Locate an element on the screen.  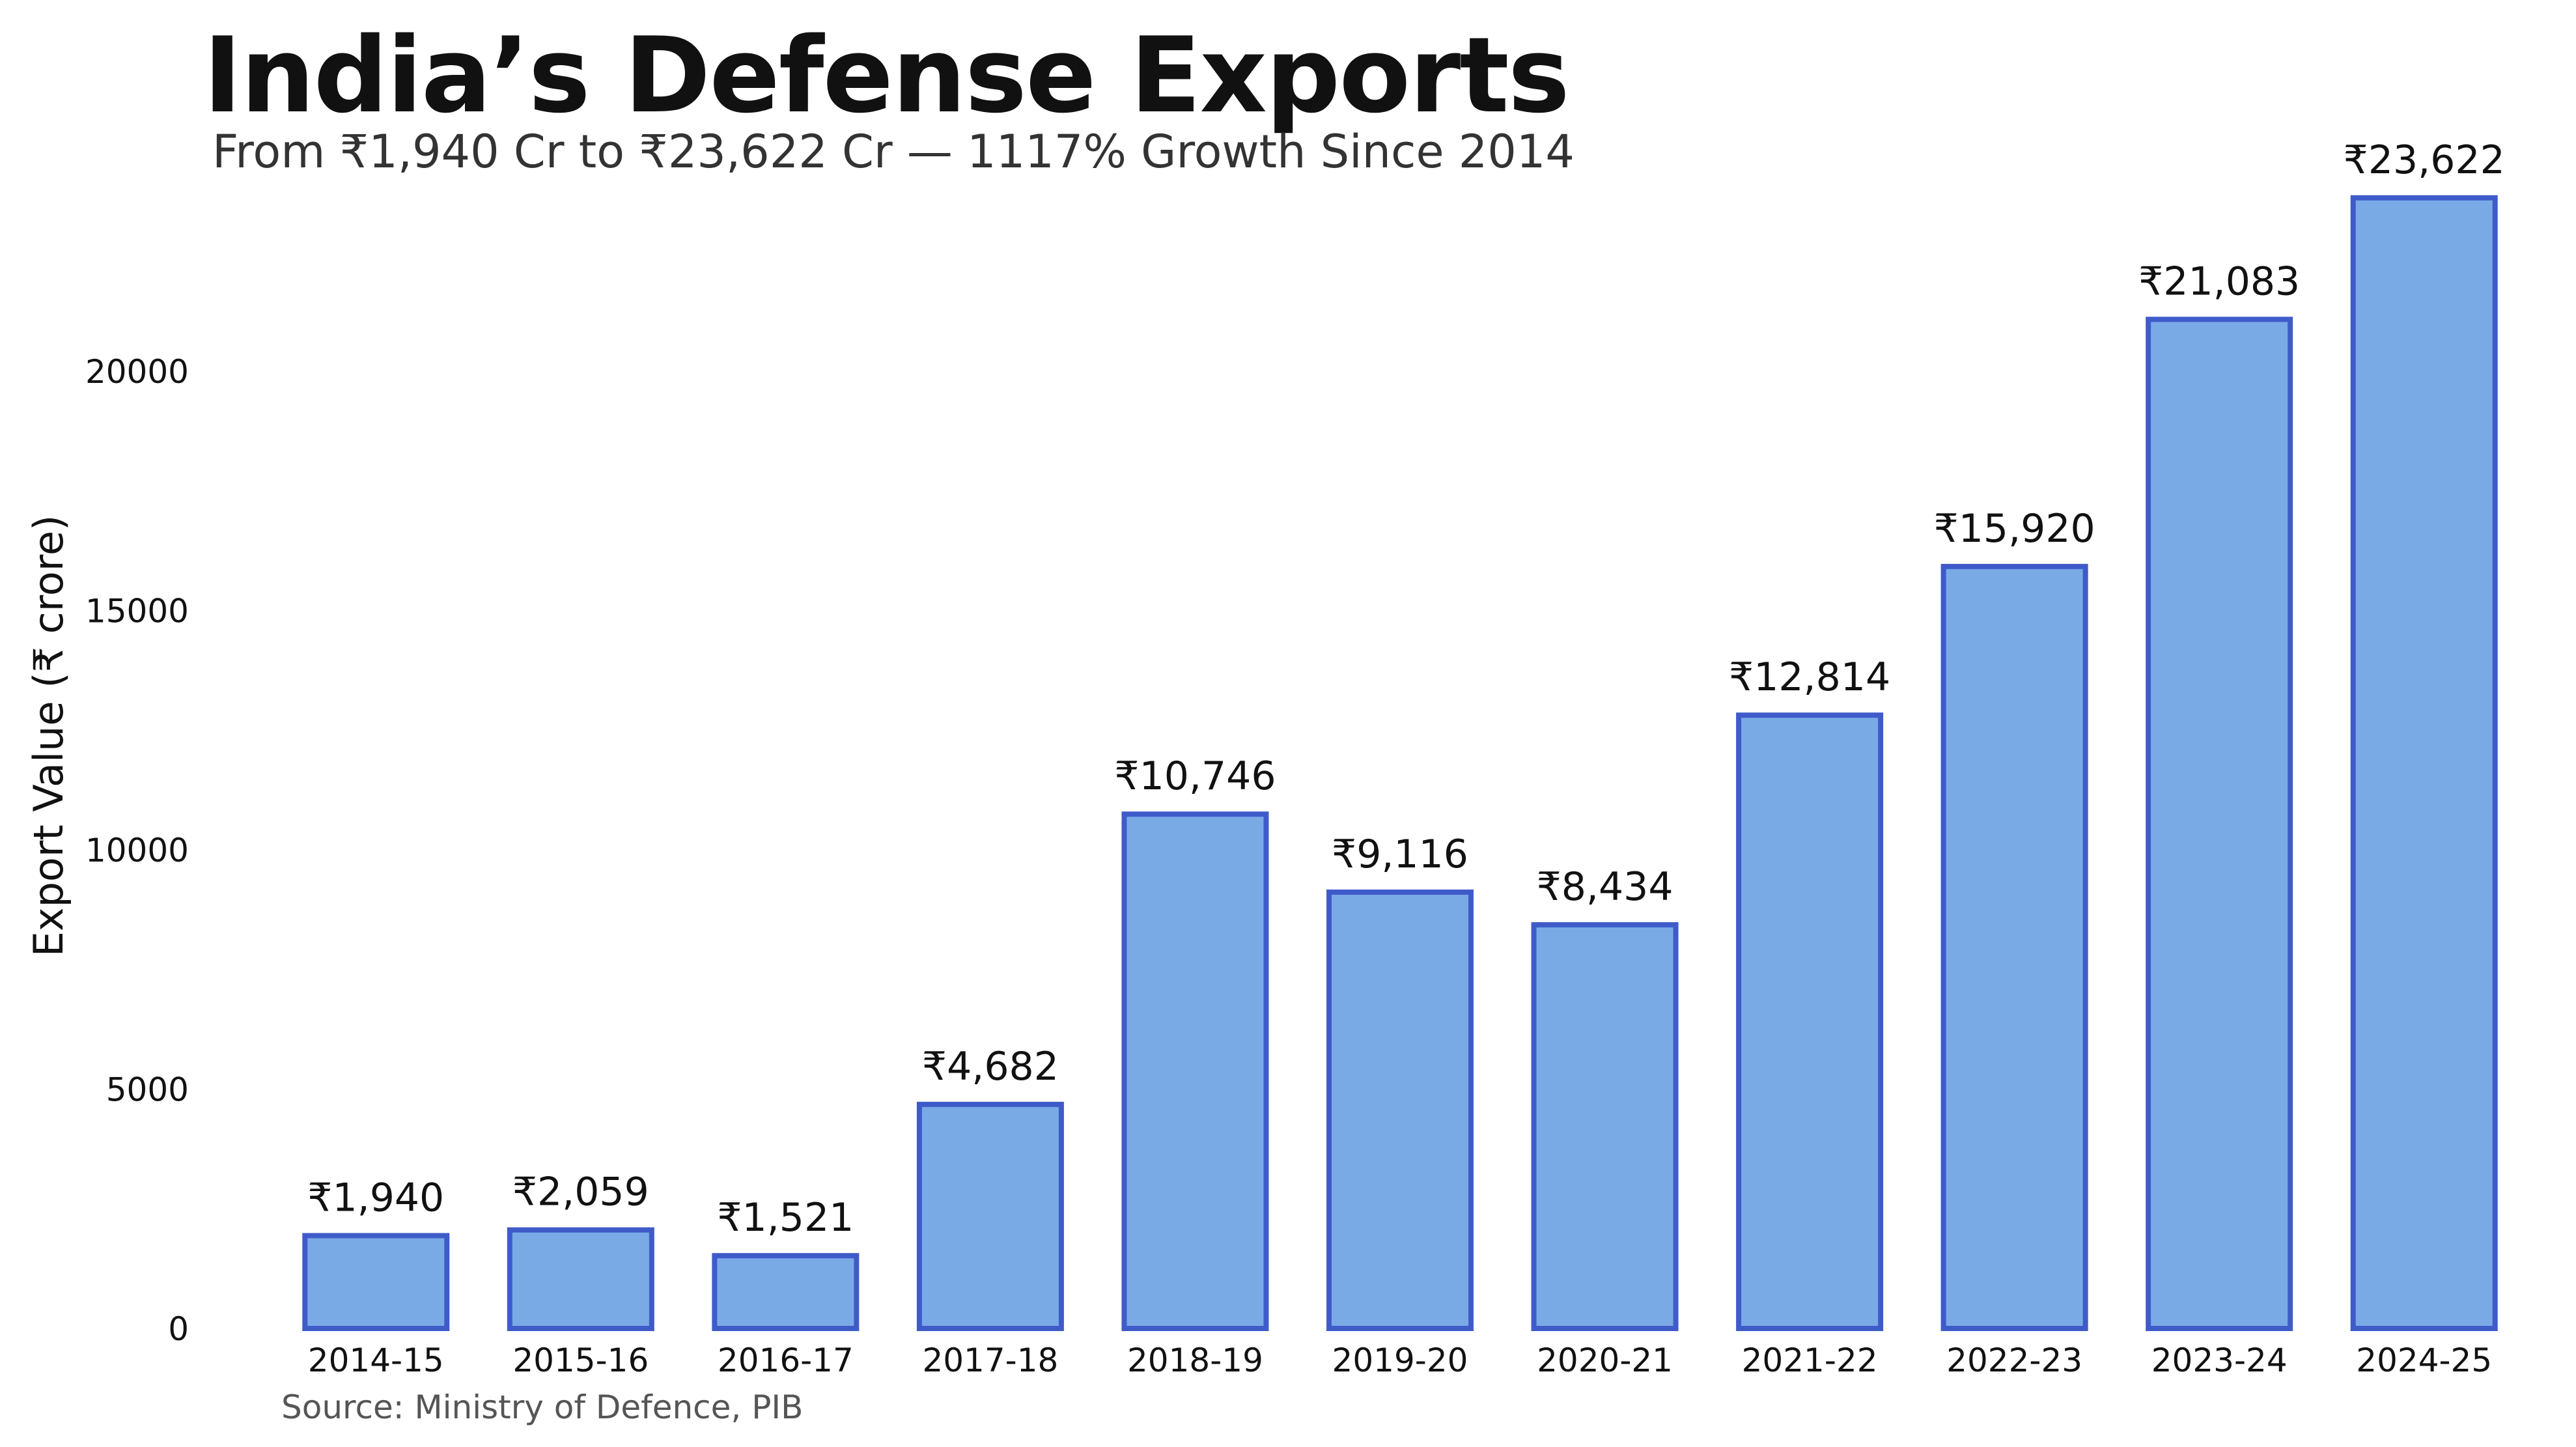
x-tick-label: 2023-24 is located at coordinates (2220, 1360).